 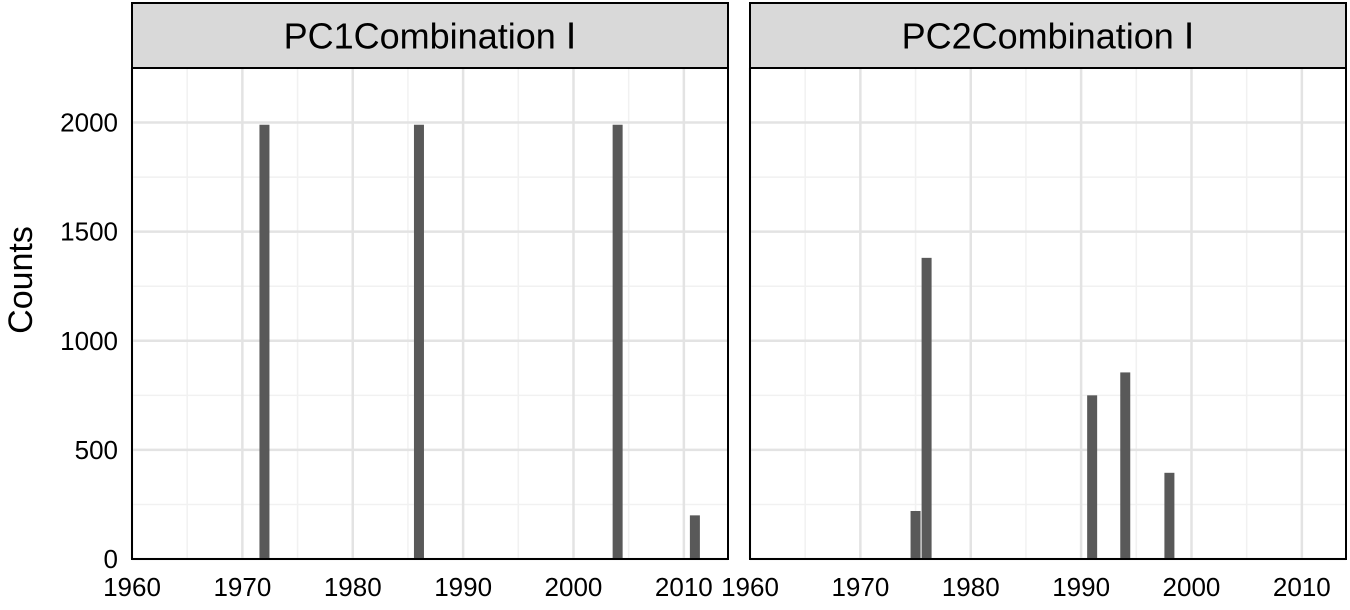 I want to click on panel-title: PC1Combination Ⅰ, so click(x=430, y=36).